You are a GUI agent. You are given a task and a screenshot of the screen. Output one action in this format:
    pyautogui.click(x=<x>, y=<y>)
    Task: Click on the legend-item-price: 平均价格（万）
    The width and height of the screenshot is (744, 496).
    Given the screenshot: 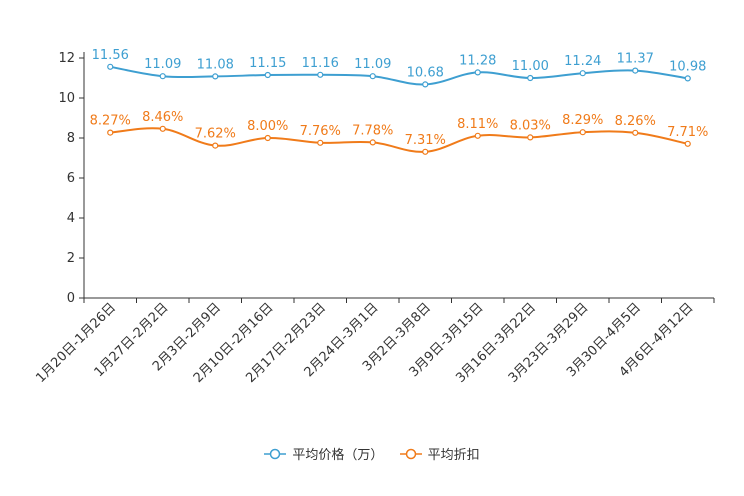 What is the action you would take?
    pyautogui.click(x=323, y=453)
    